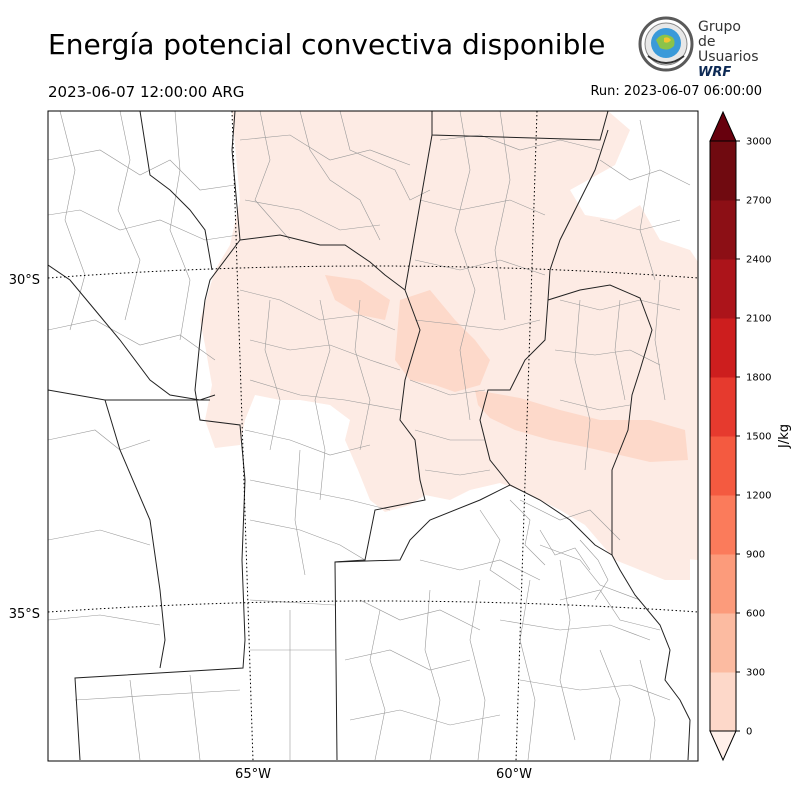 The width and height of the screenshot is (800, 800). I want to click on colorbar-tick-label: 2400, so click(758, 260).